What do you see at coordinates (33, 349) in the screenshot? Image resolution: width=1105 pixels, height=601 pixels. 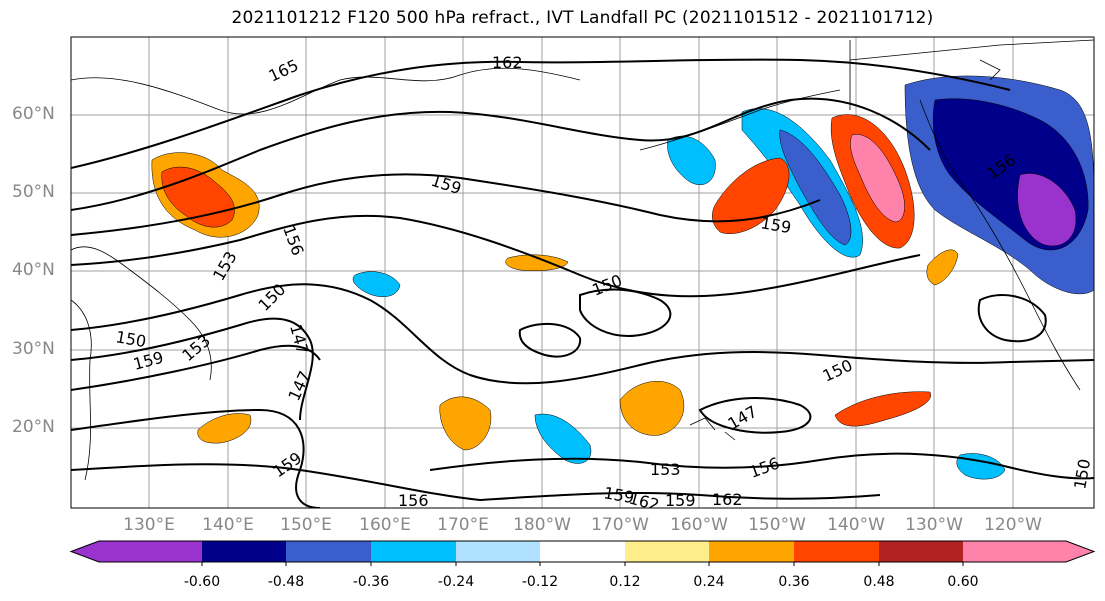 I see `lat-label: 30°N` at bounding box center [33, 349].